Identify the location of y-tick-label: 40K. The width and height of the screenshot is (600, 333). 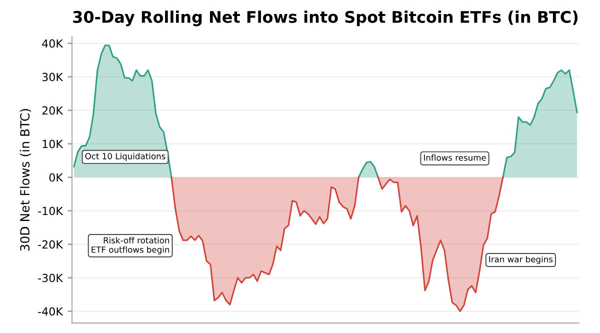
(53, 43).